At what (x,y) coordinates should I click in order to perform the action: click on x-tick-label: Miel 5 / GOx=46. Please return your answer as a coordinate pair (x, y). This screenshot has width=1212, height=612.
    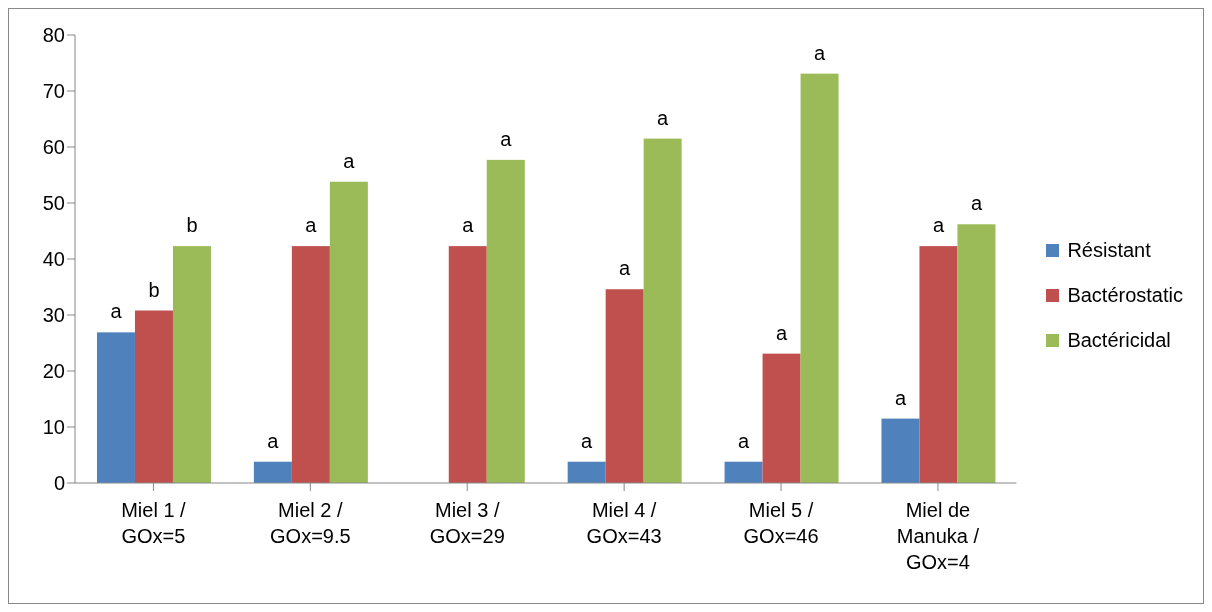
    Looking at the image, I should click on (781, 523).